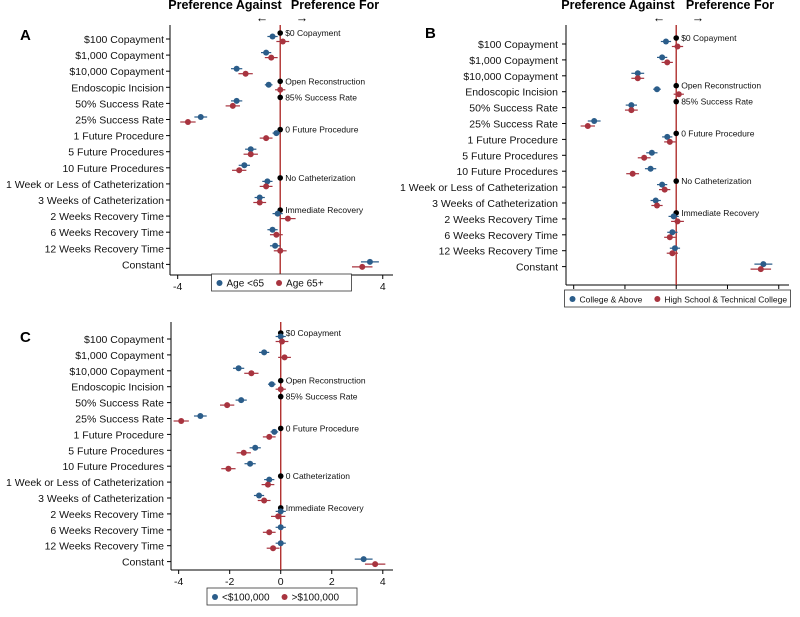  Describe the element at coordinates (430, 33) in the screenshot. I see `panel-letter: B` at that location.